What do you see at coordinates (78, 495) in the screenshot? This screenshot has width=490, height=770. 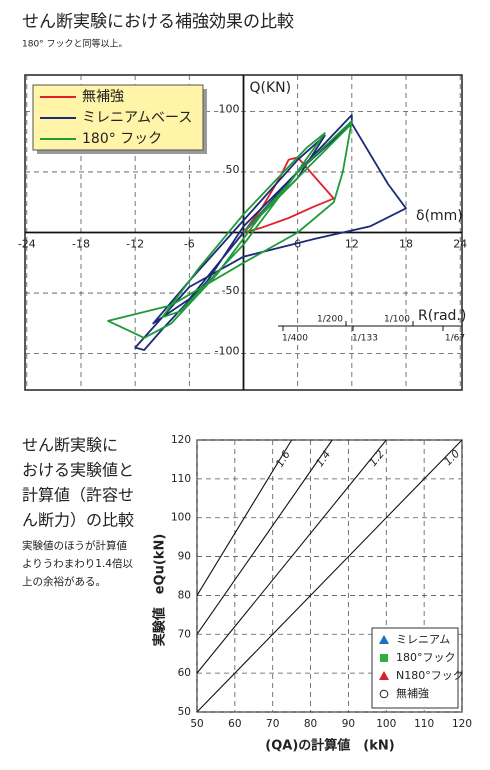 I see `caption-line: 計算値（許容せ` at bounding box center [78, 495].